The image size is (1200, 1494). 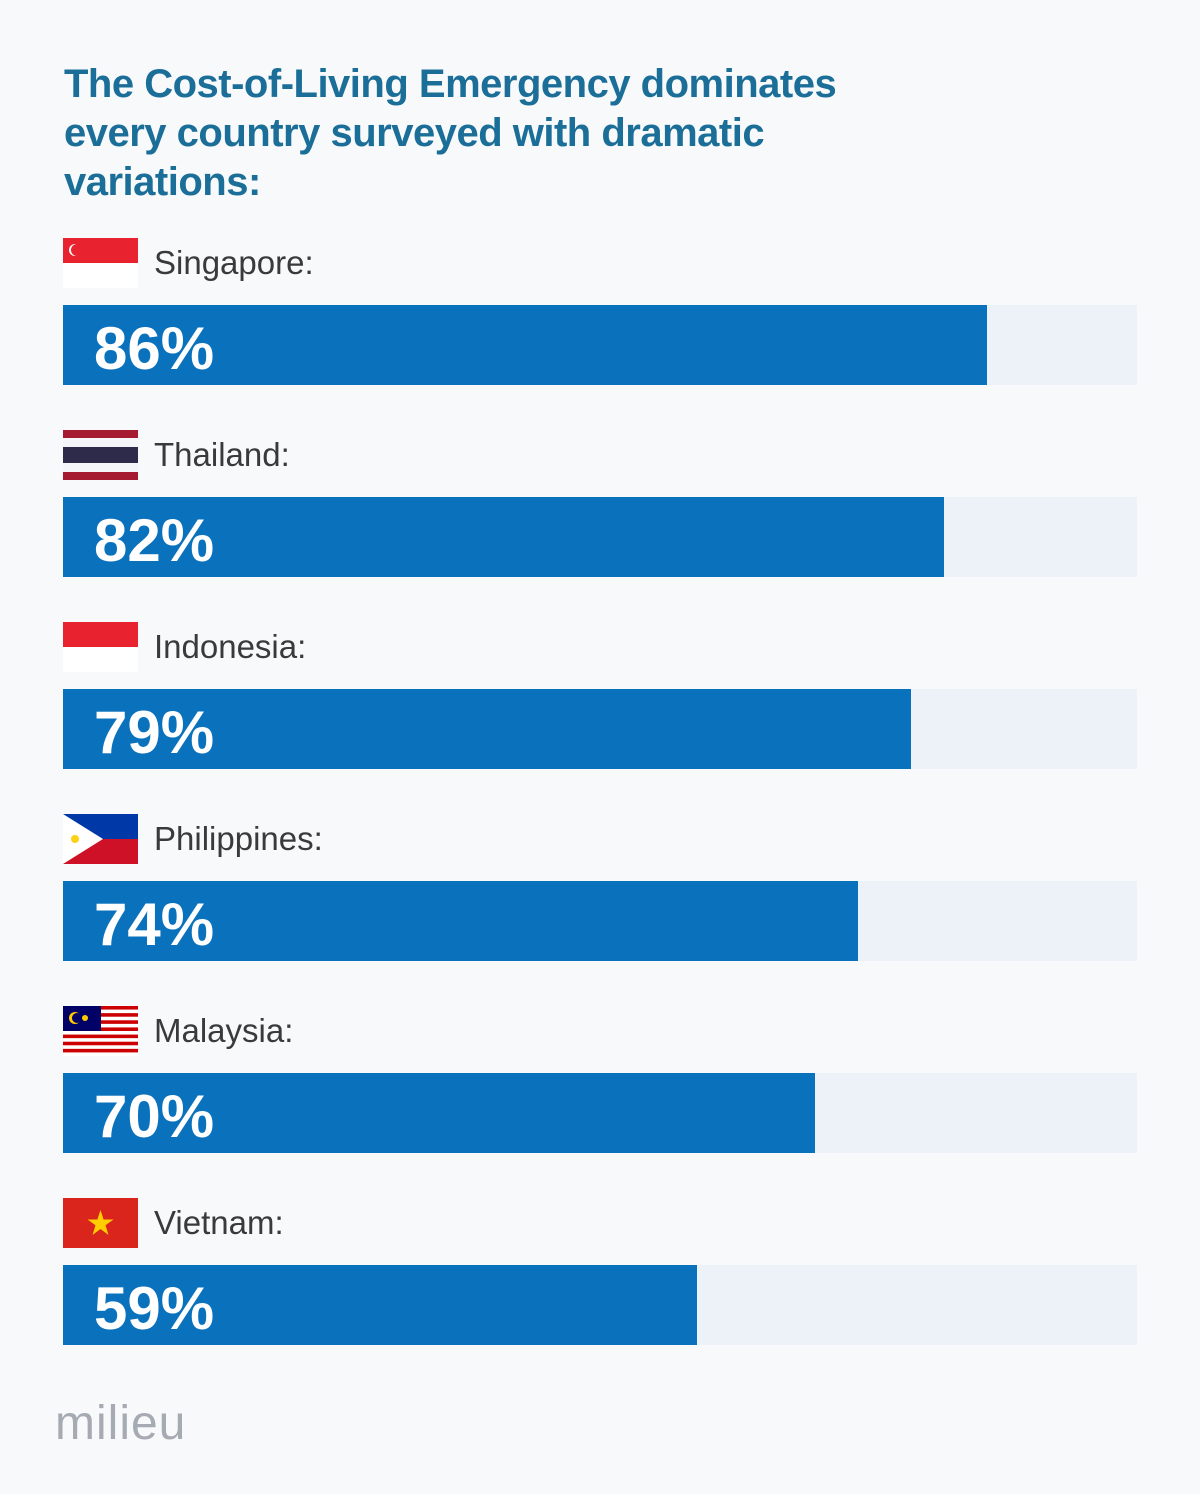 I want to click on bar-row: Singapore: 86%, so click(x=600, y=313).